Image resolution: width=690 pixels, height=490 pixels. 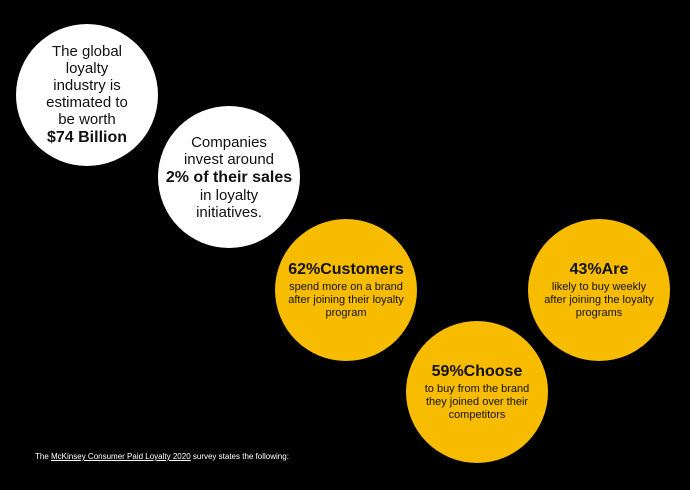 I want to click on survey-source-link: McKinsey Consumer Paid Loyalty 2020, so click(x=121, y=456).